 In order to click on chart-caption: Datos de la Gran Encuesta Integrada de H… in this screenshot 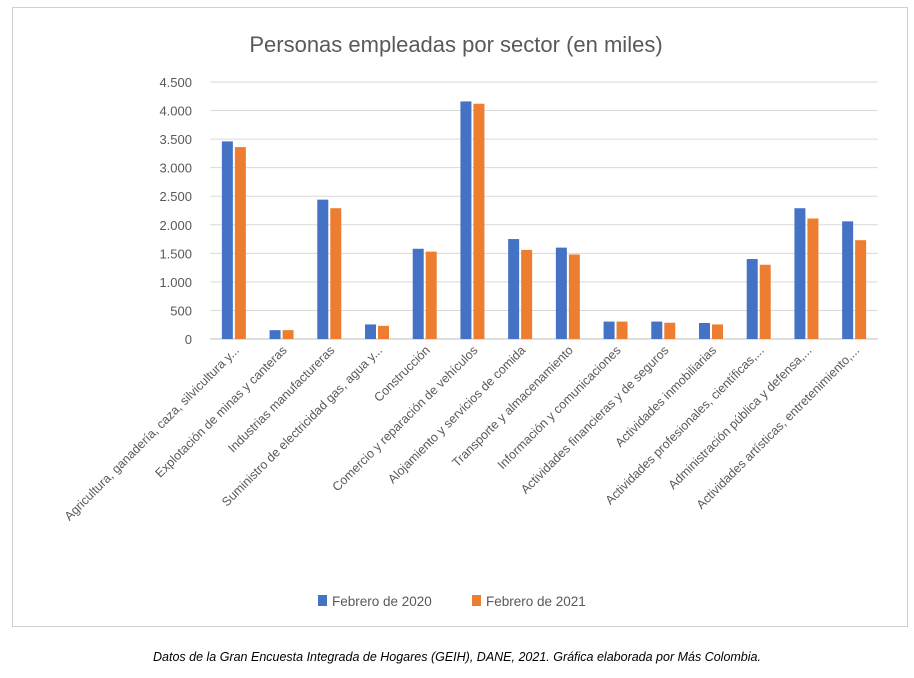, I will do `click(457, 657)`.